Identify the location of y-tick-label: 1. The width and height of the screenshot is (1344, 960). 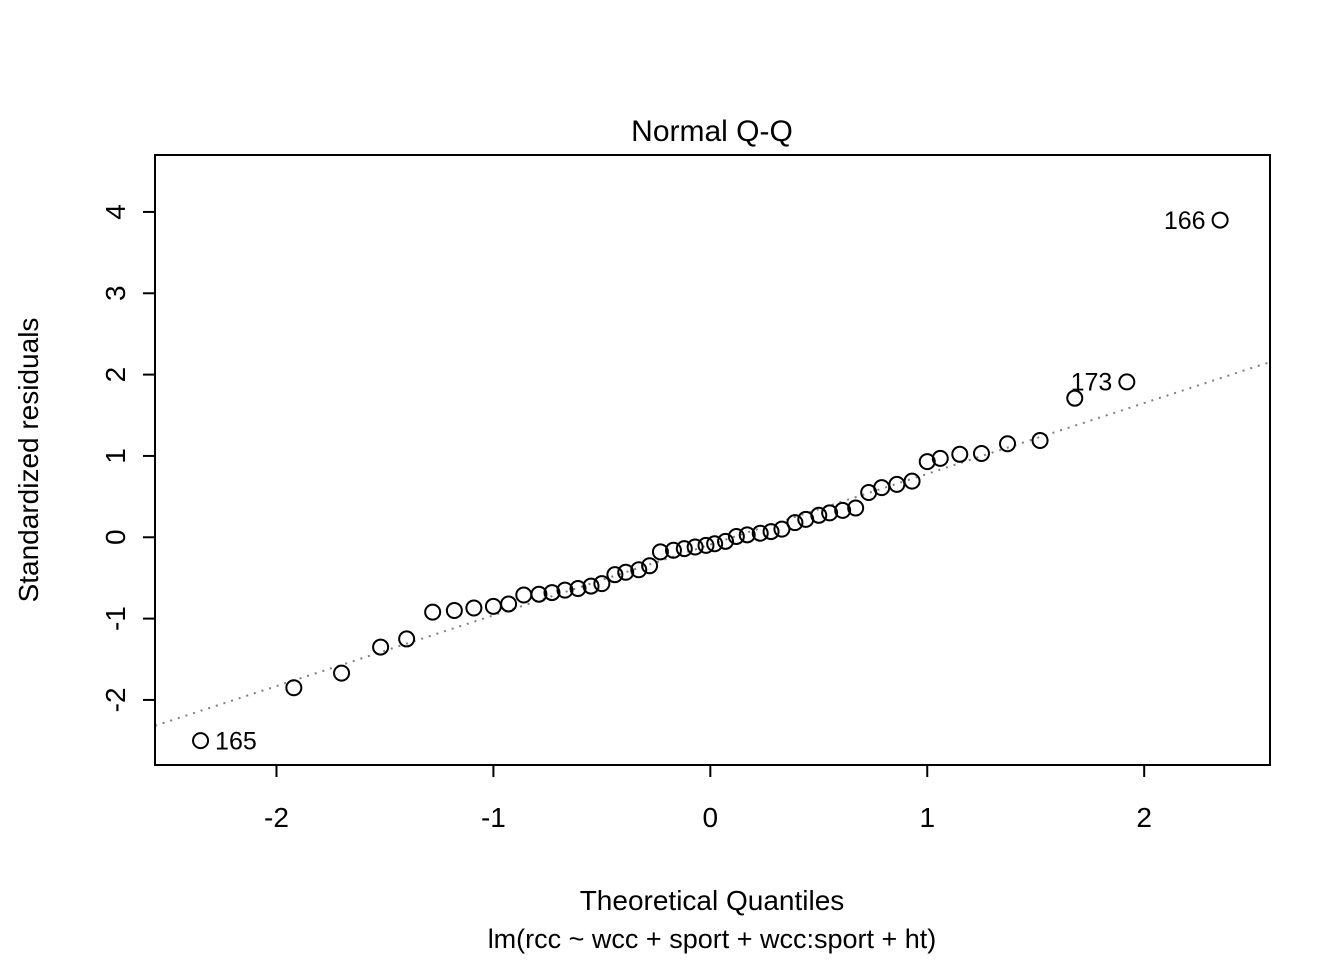
(115, 456).